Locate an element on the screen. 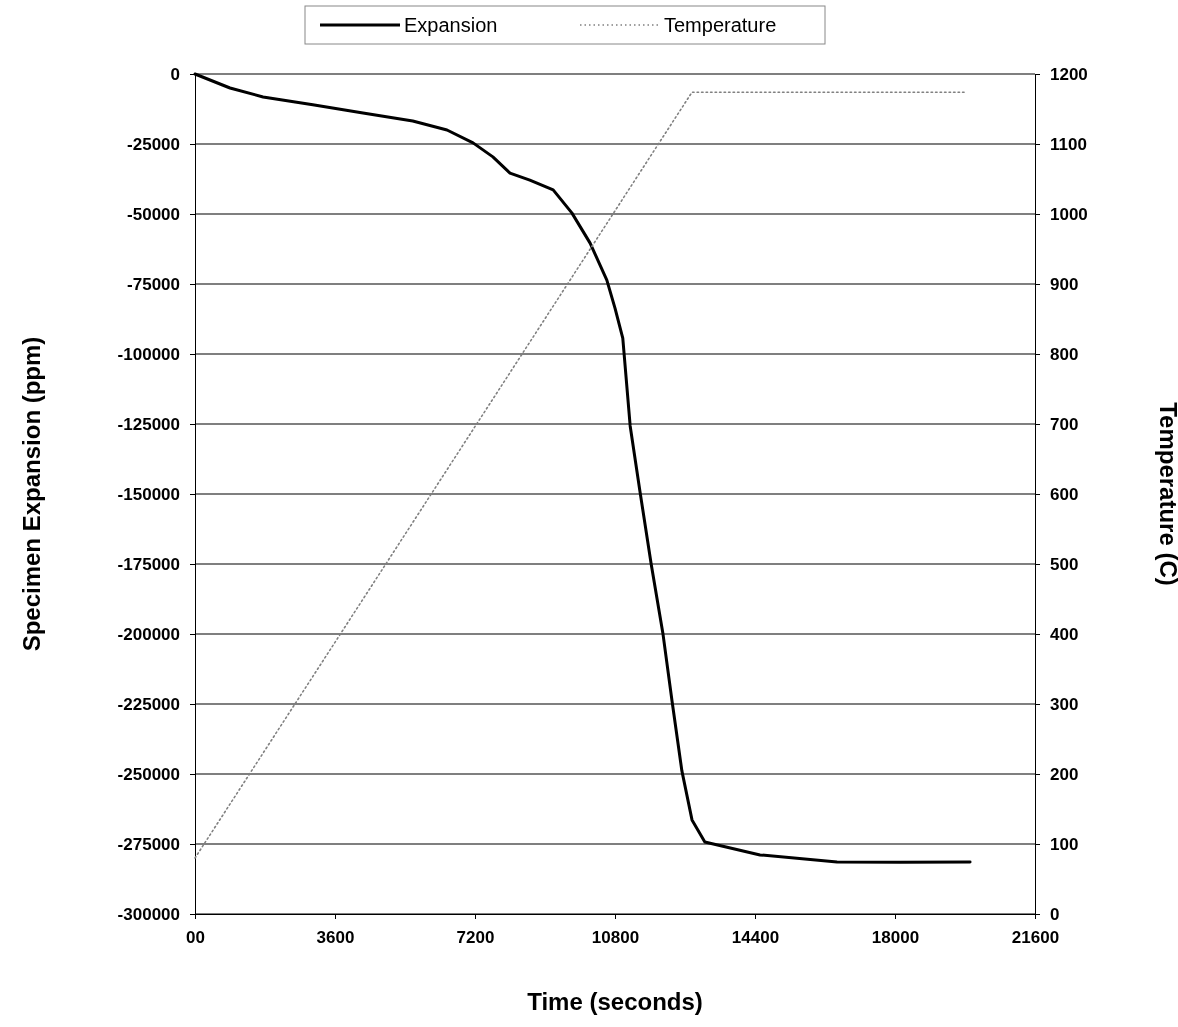 This screenshot has width=1178, height=1027. x-tick-label: 00 is located at coordinates (195, 938).